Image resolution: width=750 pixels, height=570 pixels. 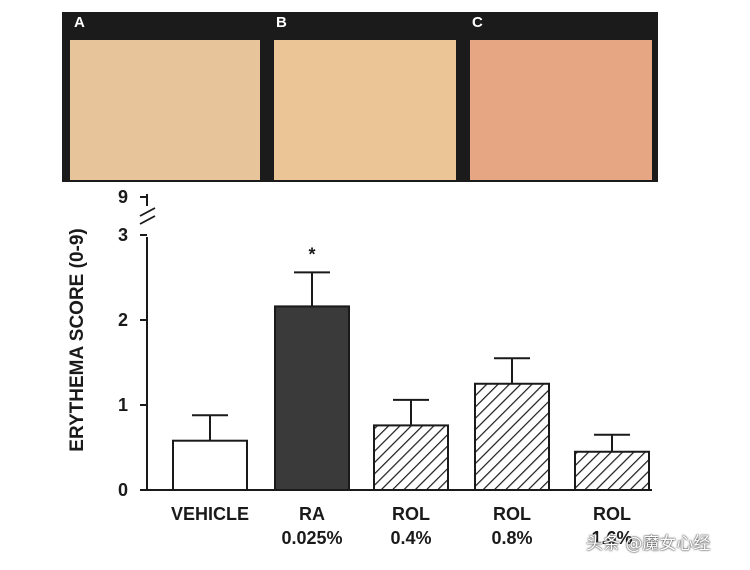 What do you see at coordinates (410, 538) in the screenshot?
I see `x-category-sublabel: 0.4%` at bounding box center [410, 538].